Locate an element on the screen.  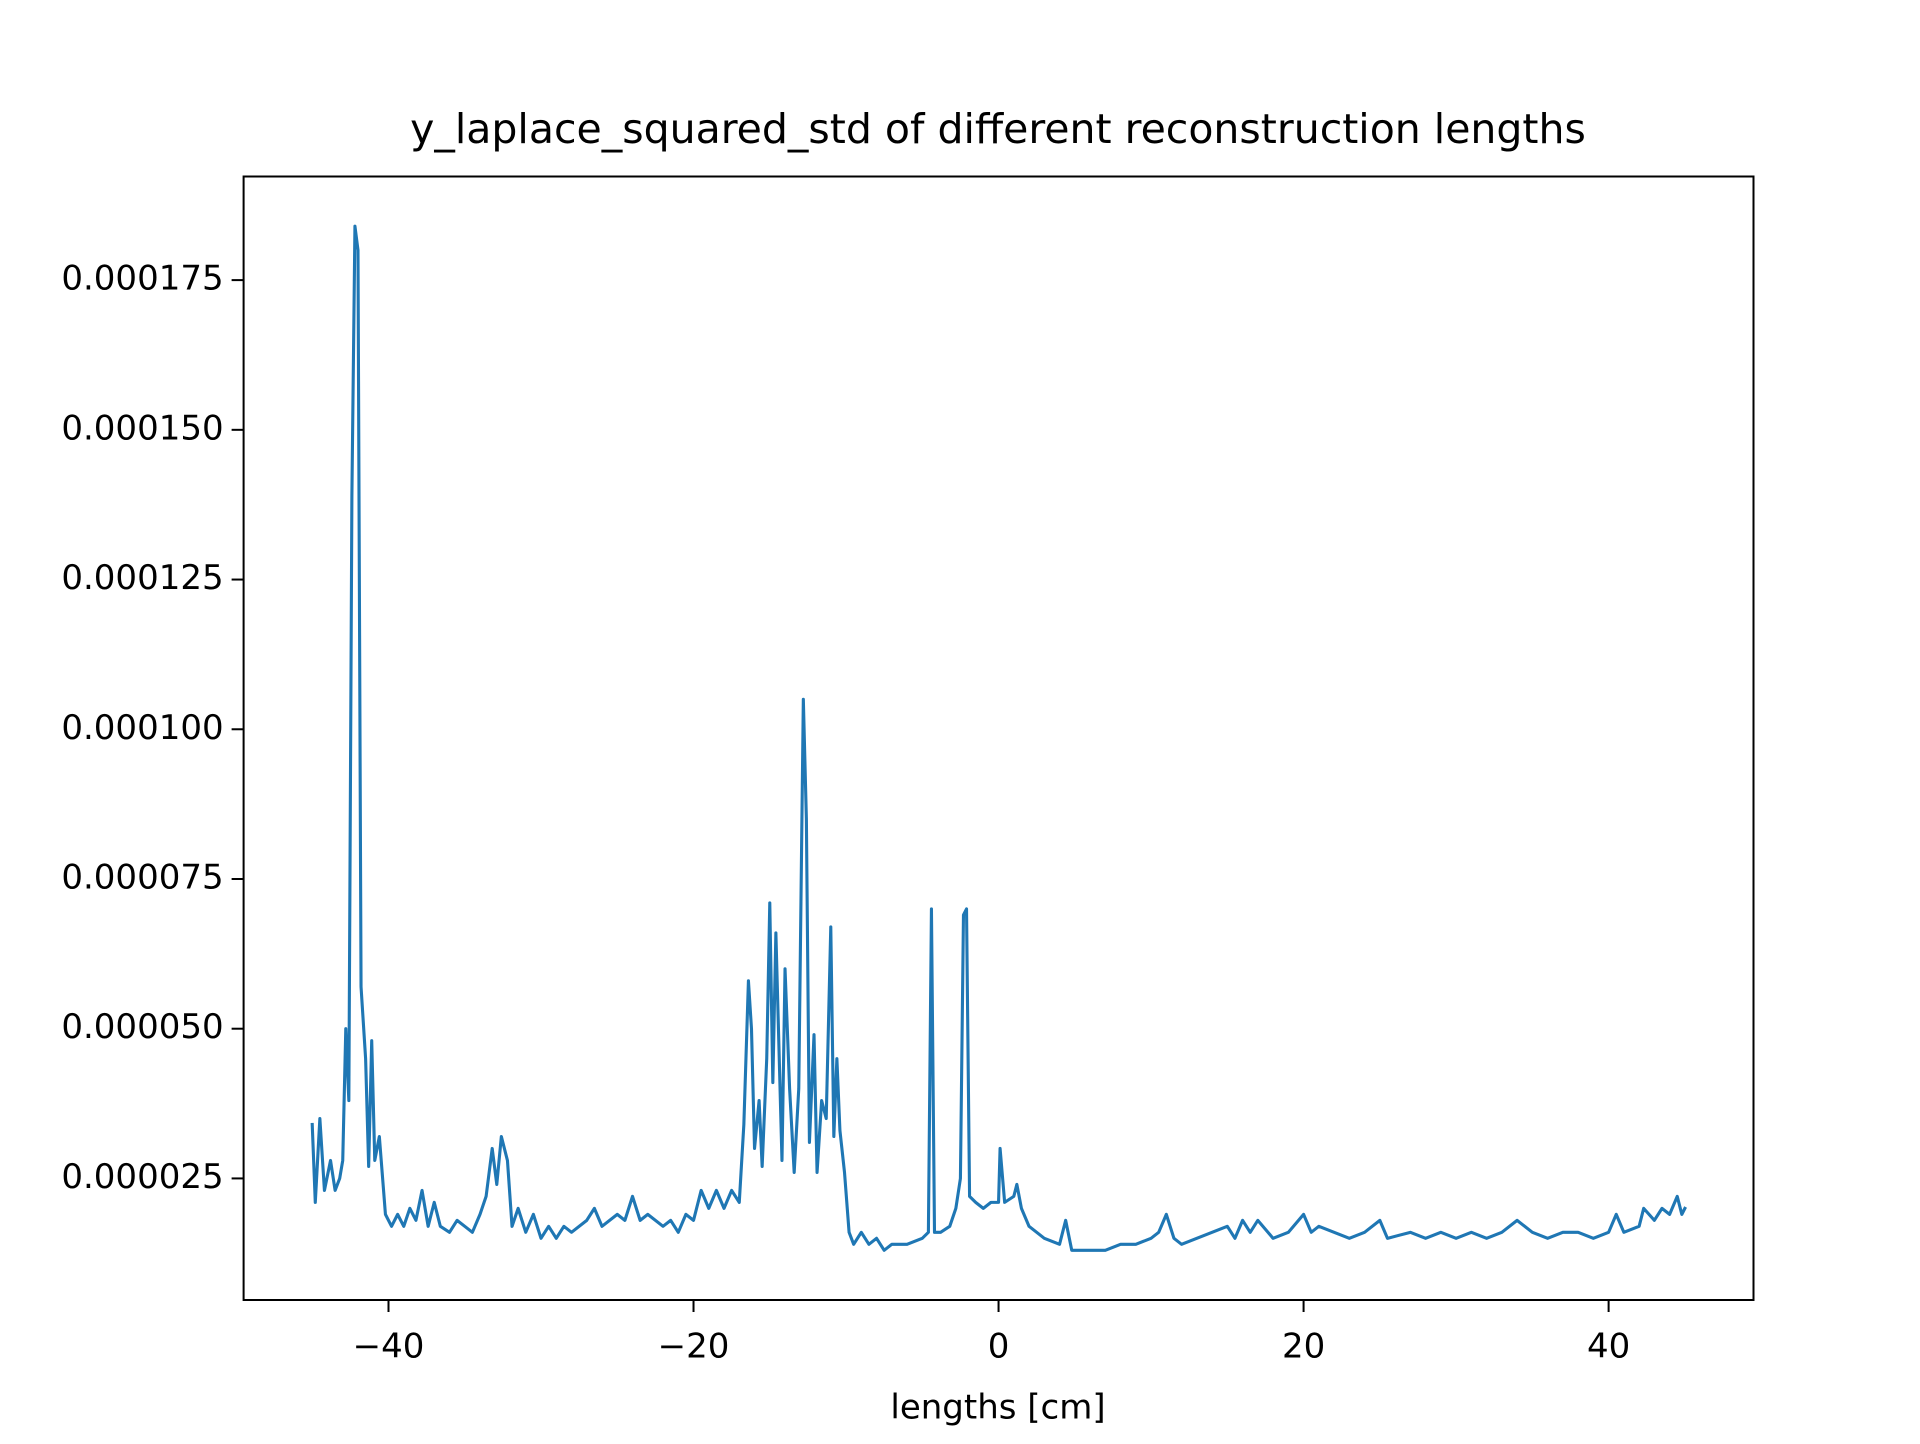
y-tick-label: 0.000100 is located at coordinates (142, 728).